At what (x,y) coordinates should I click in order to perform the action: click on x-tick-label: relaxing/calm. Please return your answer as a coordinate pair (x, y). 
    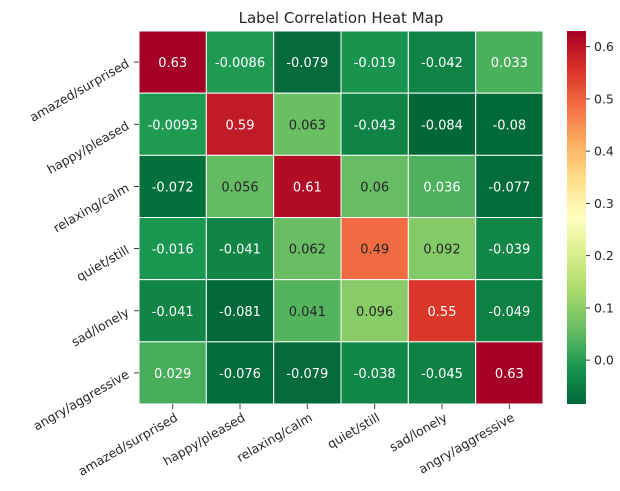
    Looking at the image, I should click on (274, 437).